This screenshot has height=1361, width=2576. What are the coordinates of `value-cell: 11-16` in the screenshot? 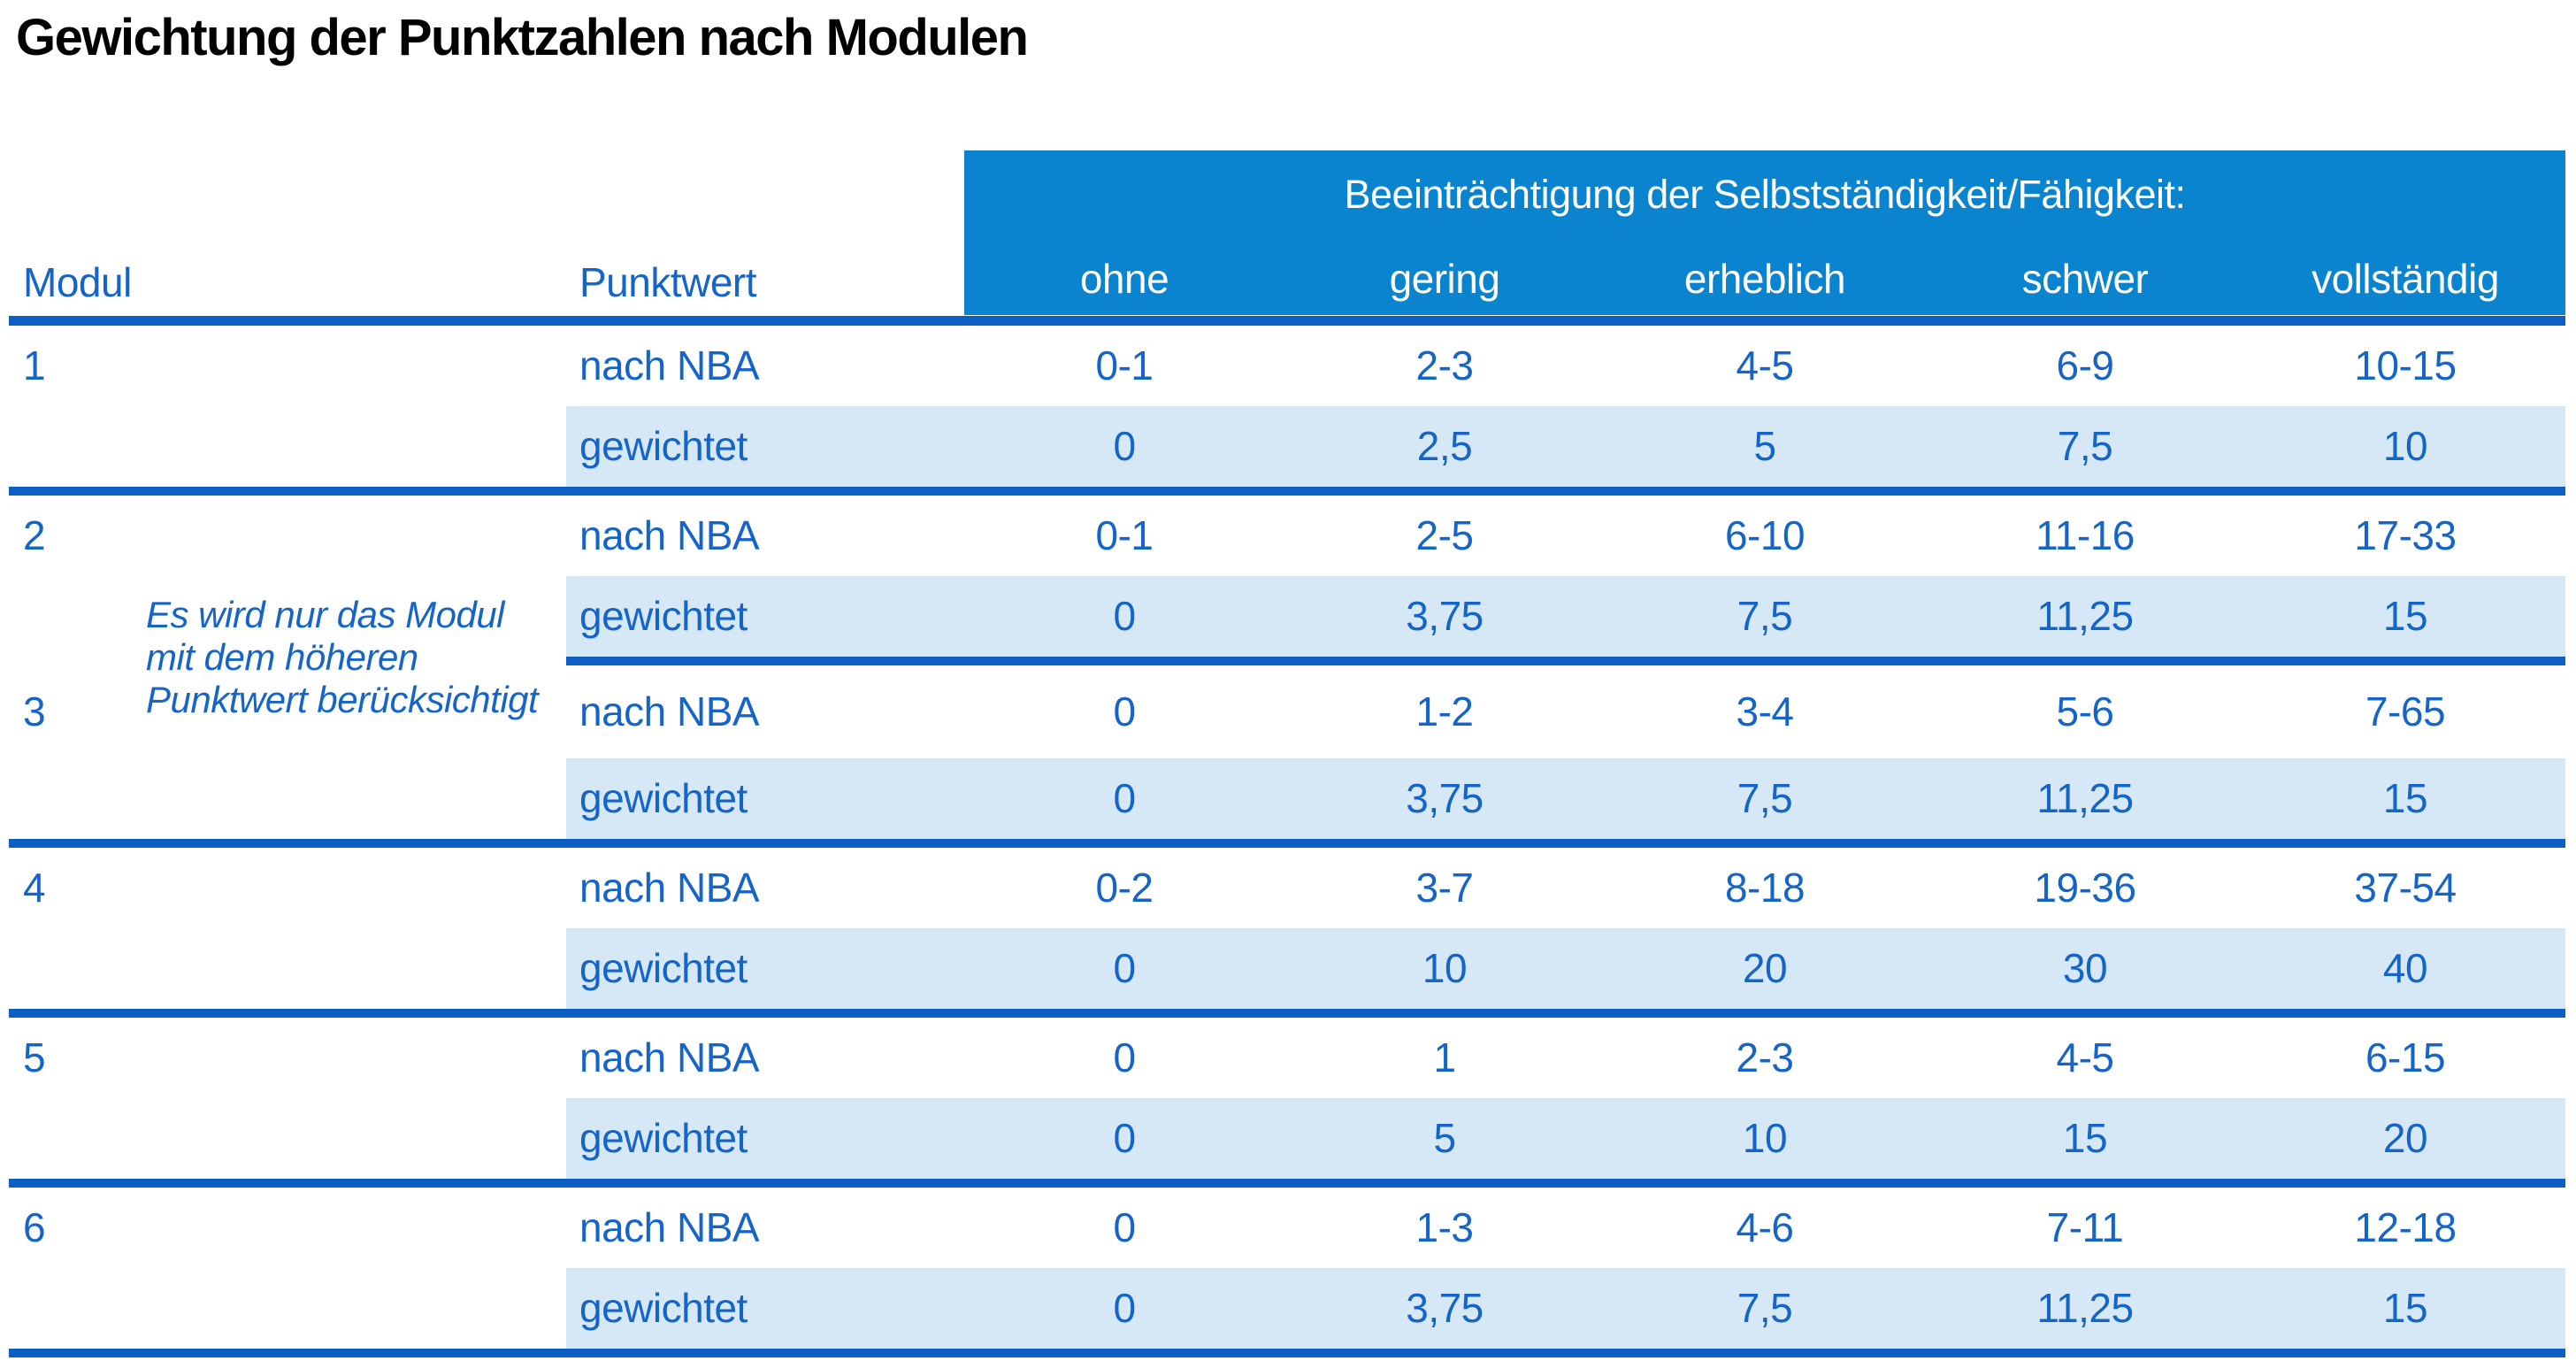 It's located at (2085, 535).